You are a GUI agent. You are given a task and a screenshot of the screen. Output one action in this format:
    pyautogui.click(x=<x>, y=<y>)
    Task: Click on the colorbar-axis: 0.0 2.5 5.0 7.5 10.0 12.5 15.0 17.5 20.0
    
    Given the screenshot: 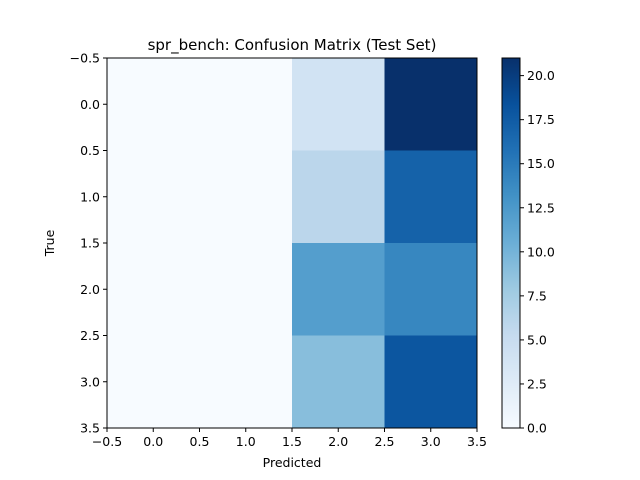 What is the action you would take?
    pyautogui.click(x=537, y=252)
    